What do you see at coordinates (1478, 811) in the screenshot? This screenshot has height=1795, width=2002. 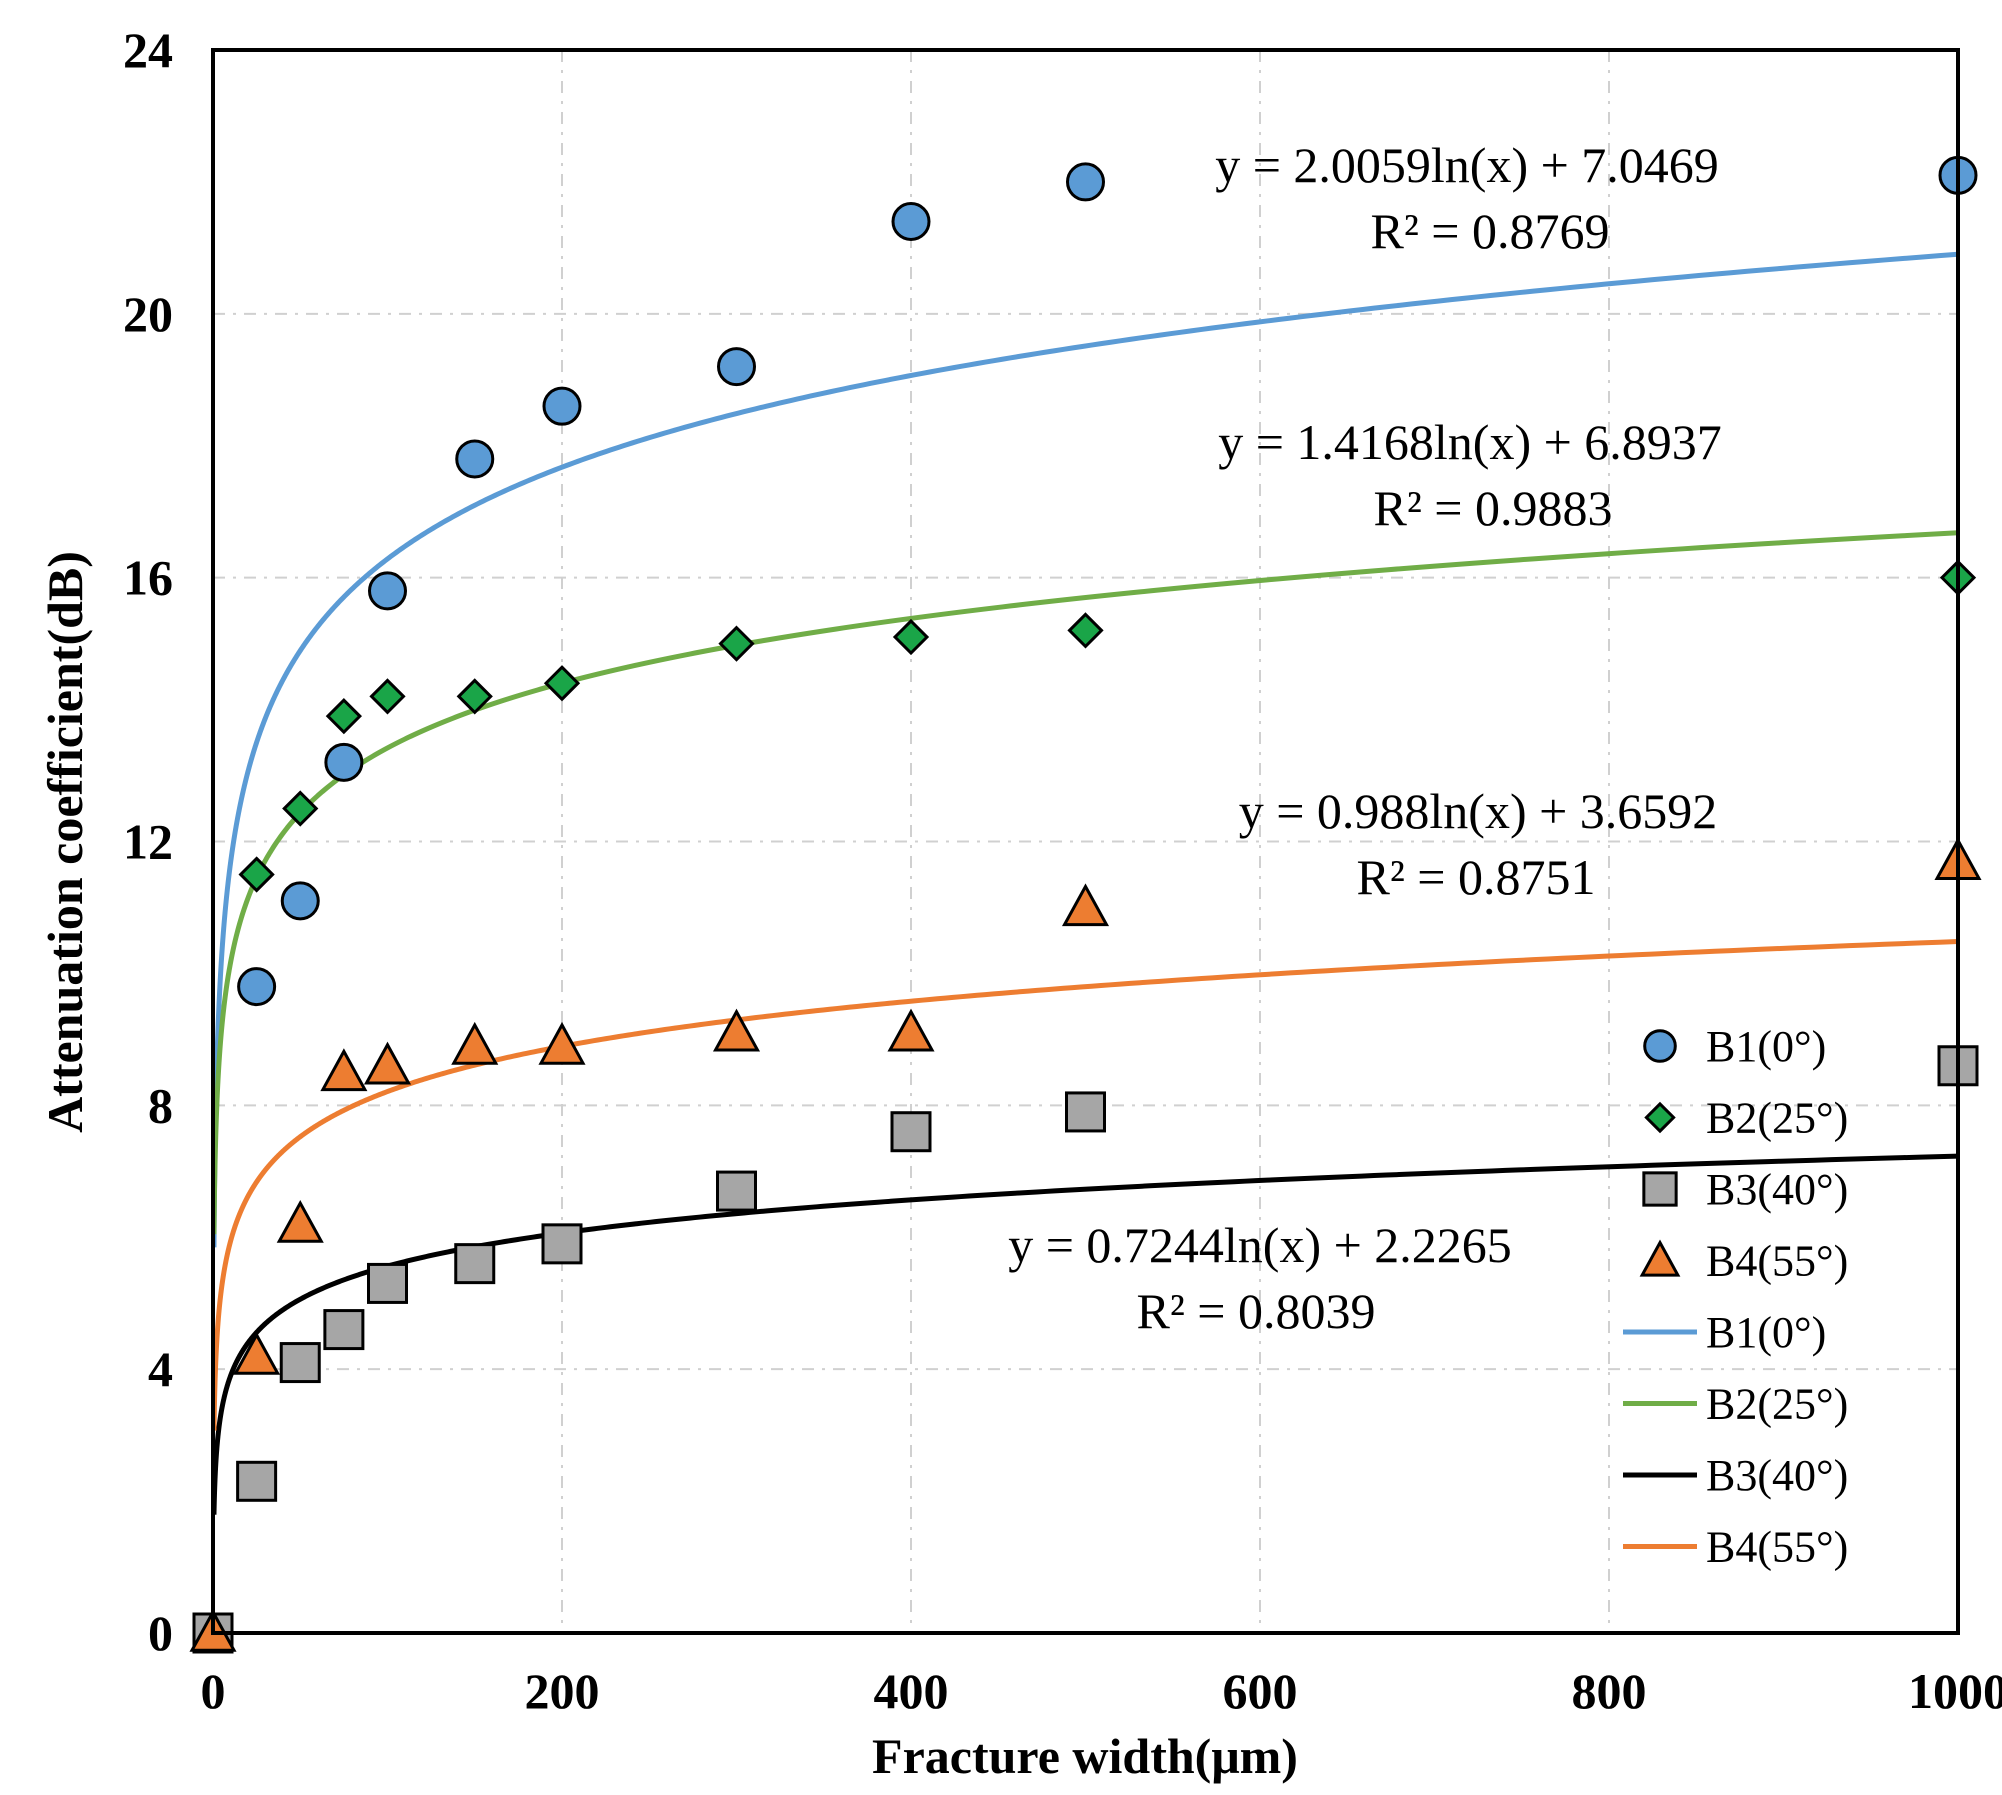 I see `equation-b4: y = 0.988ln(x) + 3.6592` at bounding box center [1478, 811].